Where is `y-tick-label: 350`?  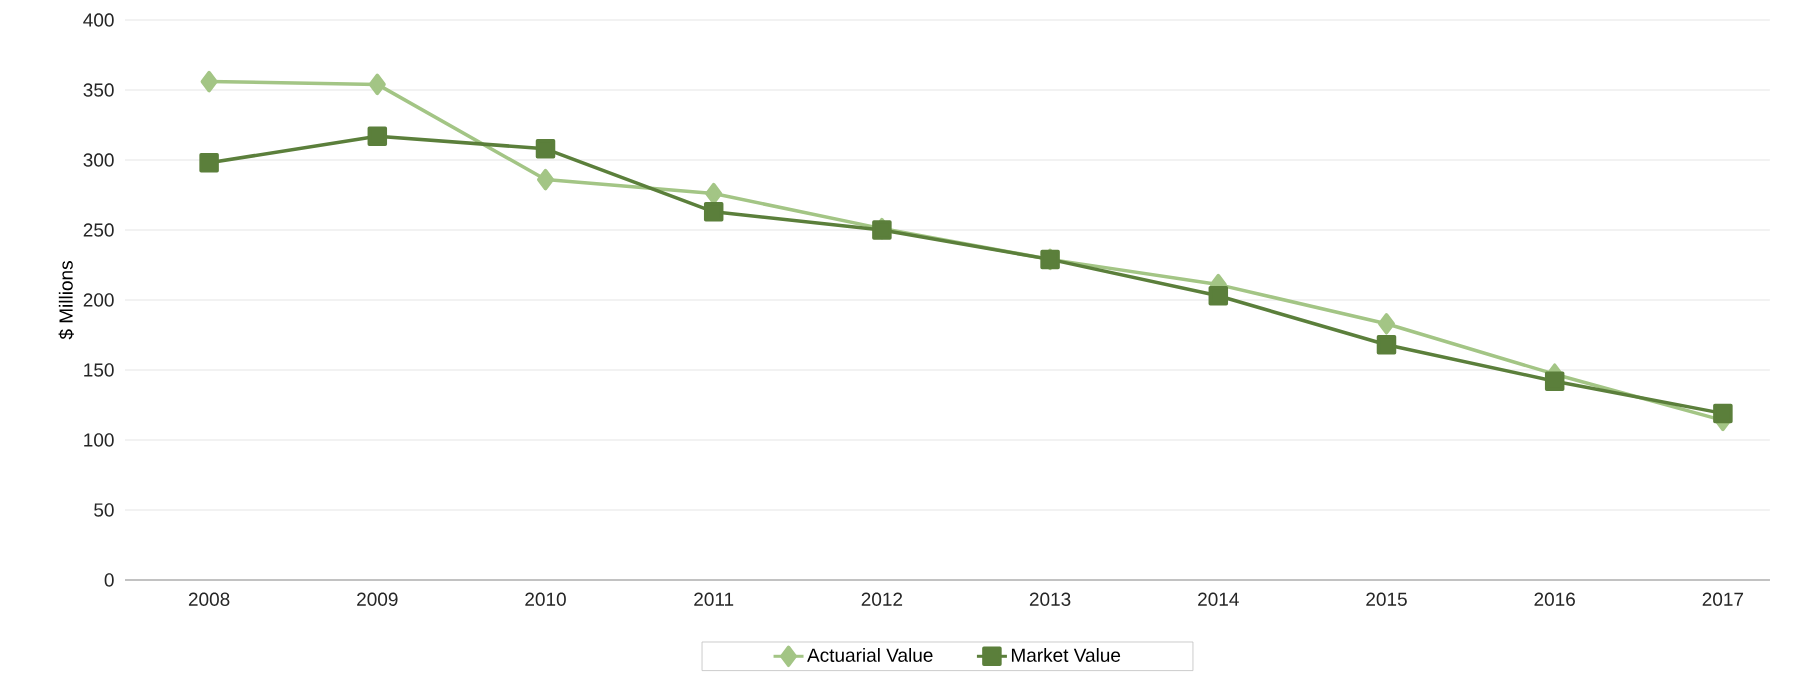 y-tick-label: 350 is located at coordinates (98, 90).